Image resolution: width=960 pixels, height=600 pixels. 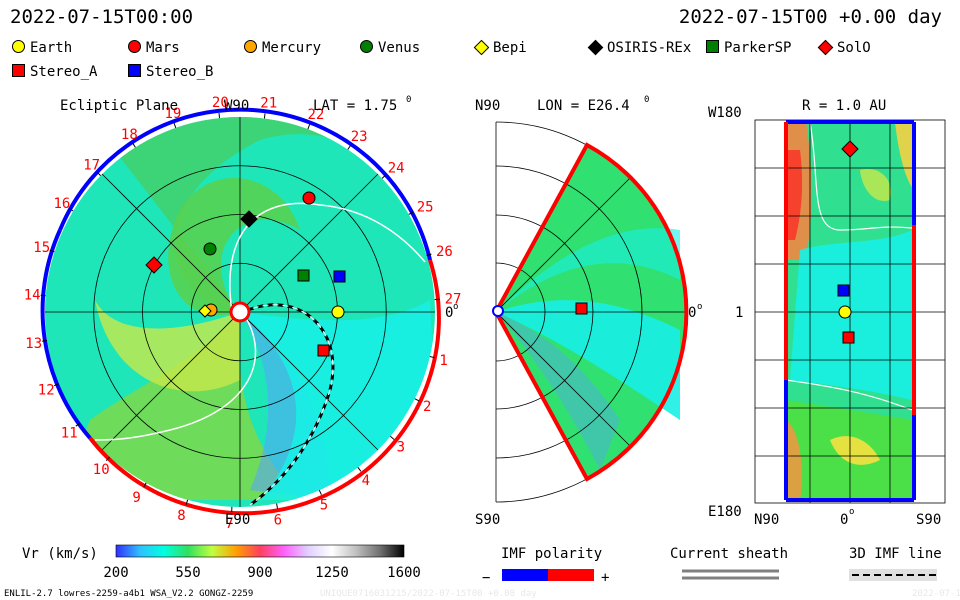 I want to click on meridional-bottom-label: S90, so click(x=487, y=520).